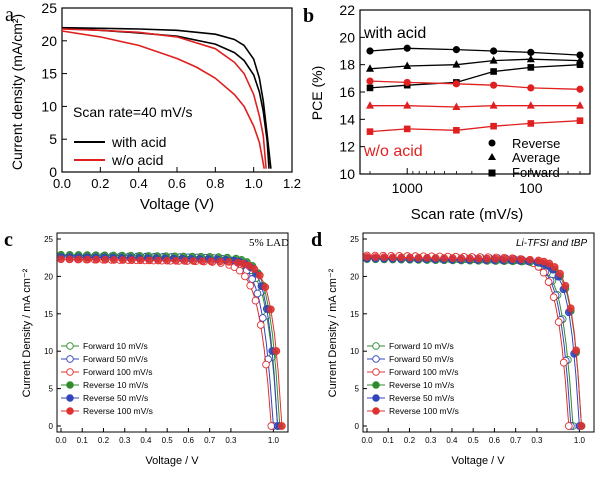 The height and width of the screenshot is (477, 600). What do you see at coordinates (215, 183) in the screenshot?
I see `panel-a-xtick-label: 0.8` at bounding box center [215, 183].